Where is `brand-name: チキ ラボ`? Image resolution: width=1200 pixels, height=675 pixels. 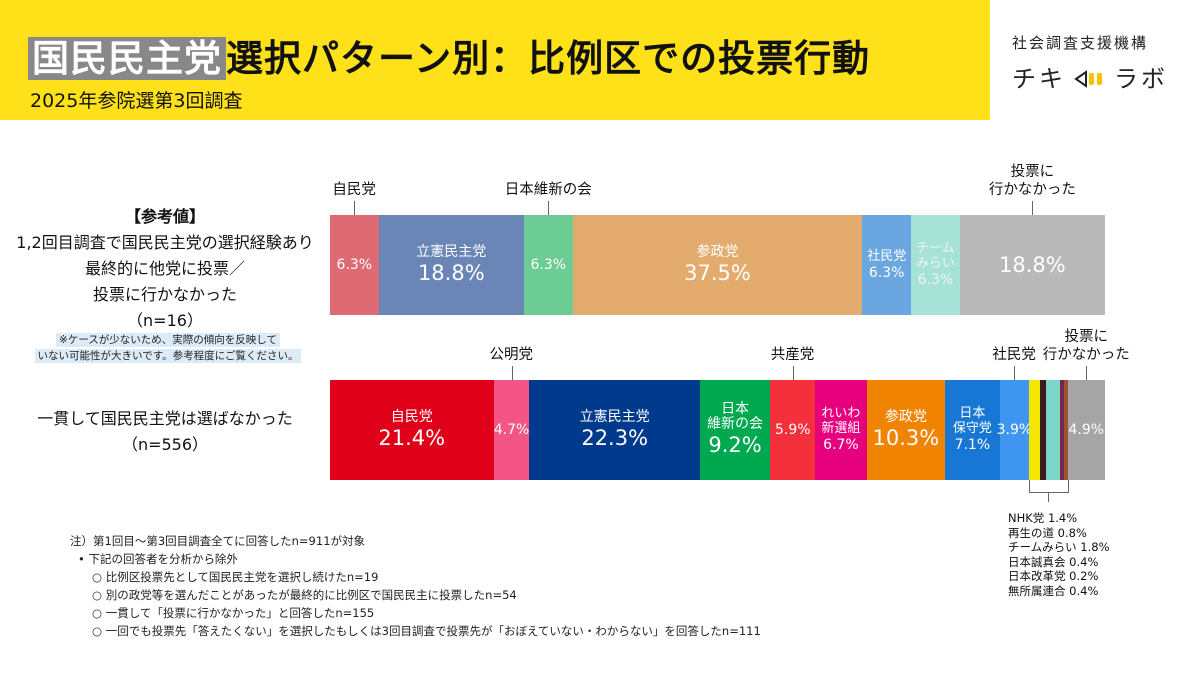 brand-name: チキ ラボ is located at coordinates (1090, 76).